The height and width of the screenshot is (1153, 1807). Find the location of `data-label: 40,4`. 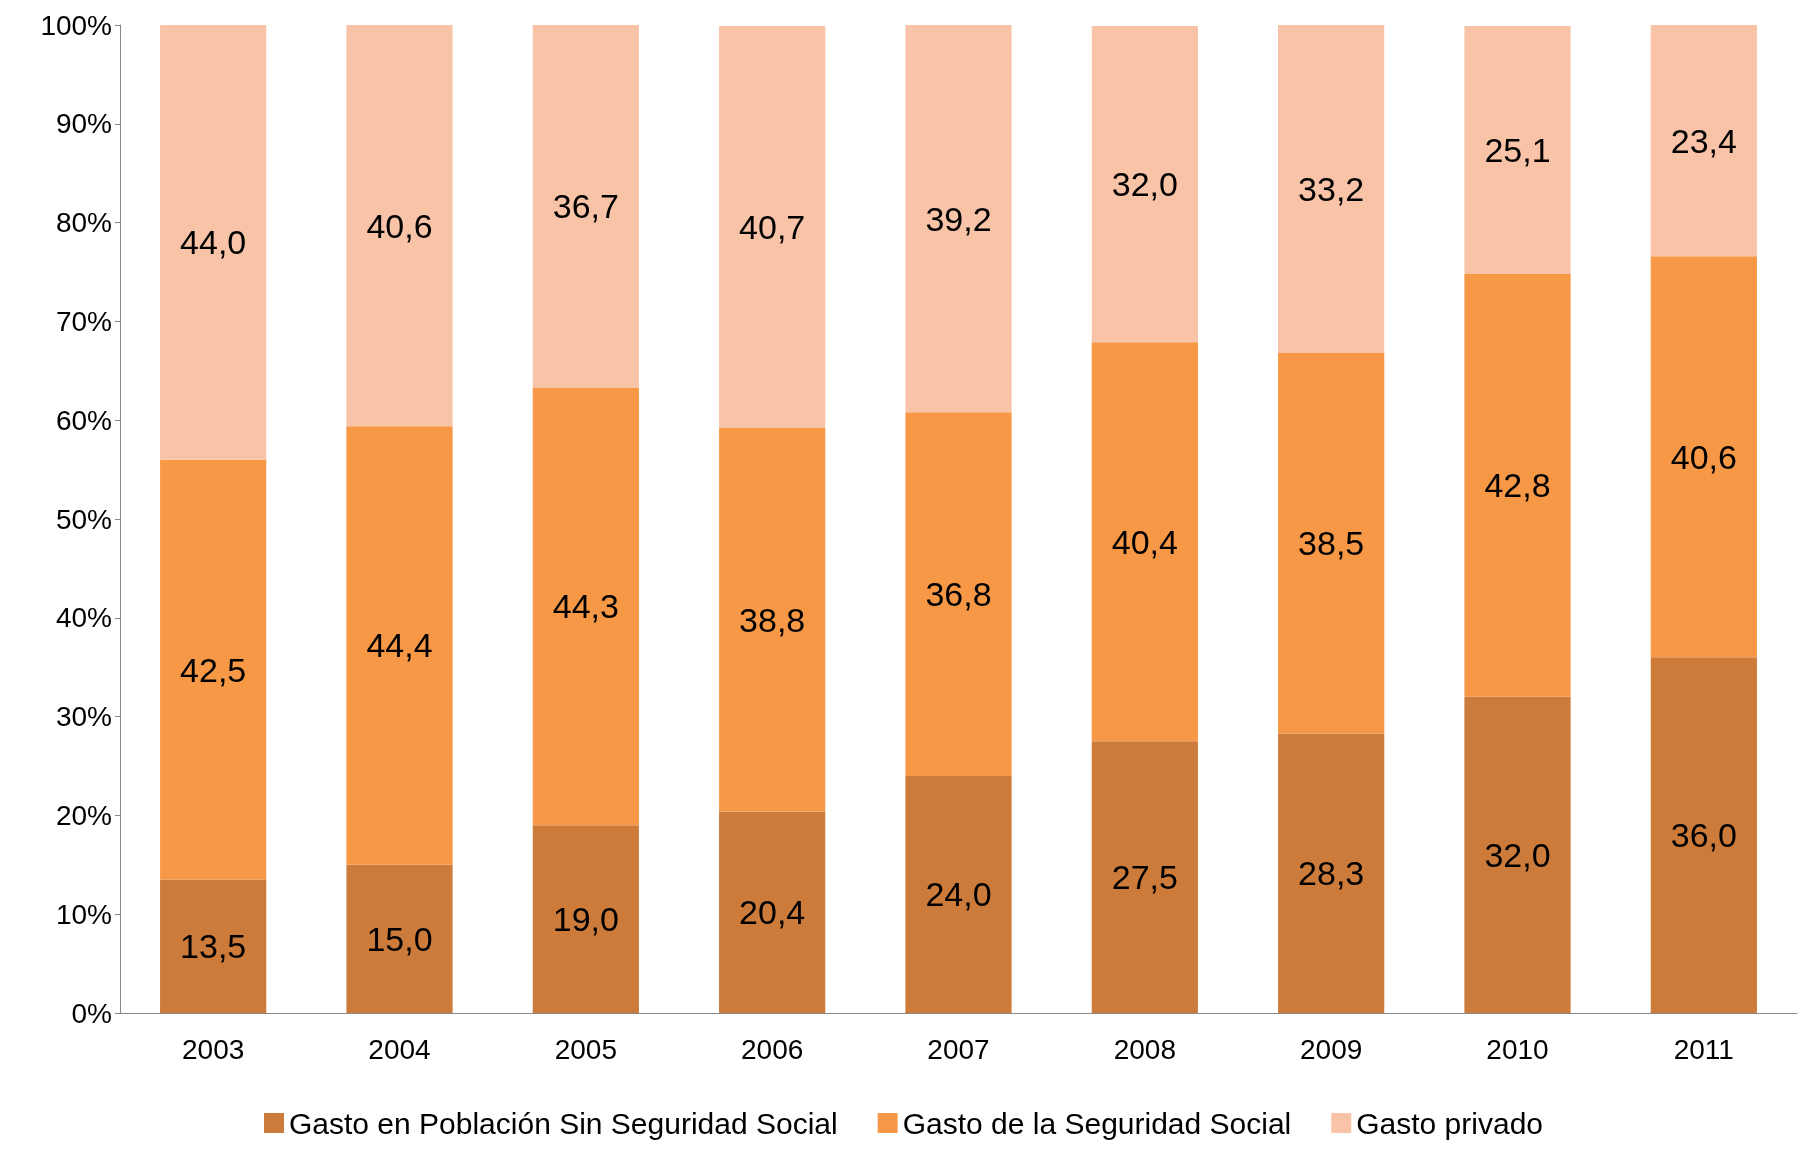

data-label: 40,4 is located at coordinates (1144, 541).